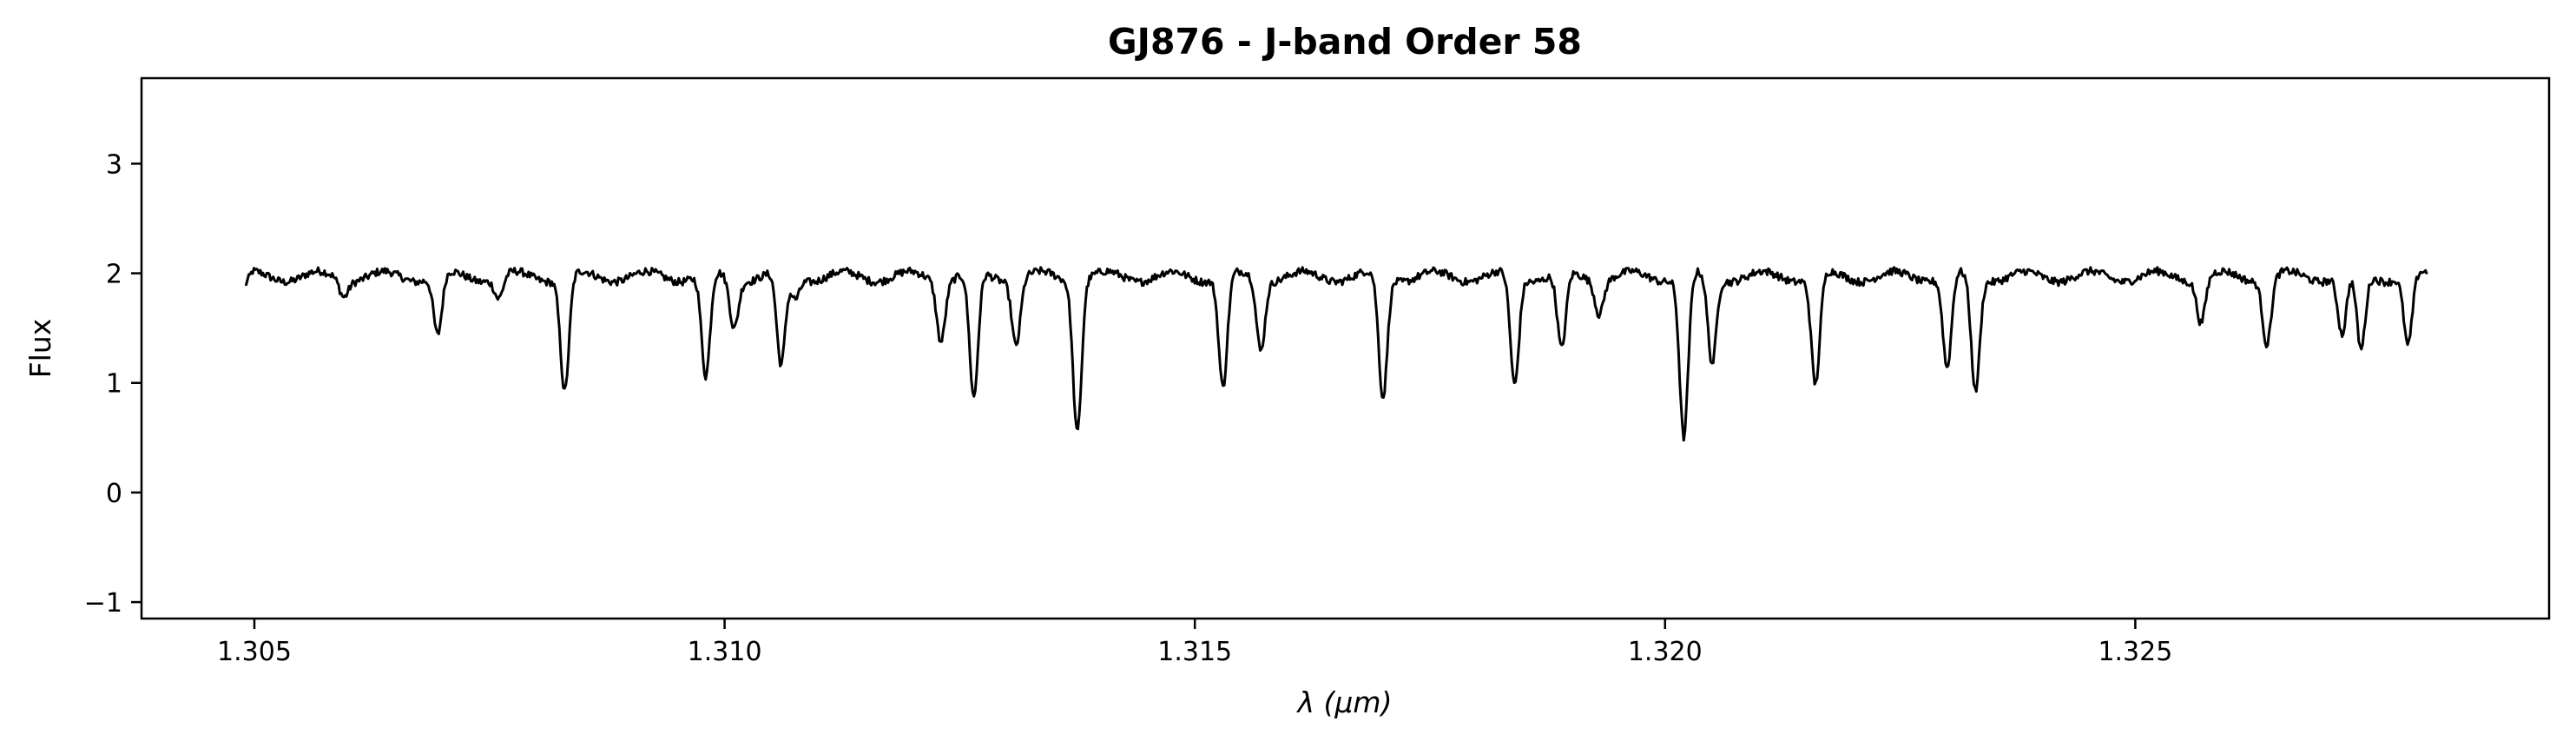 The width and height of the screenshot is (2576, 748). I want to click on x-tick-label: 1.320, so click(1665, 652).